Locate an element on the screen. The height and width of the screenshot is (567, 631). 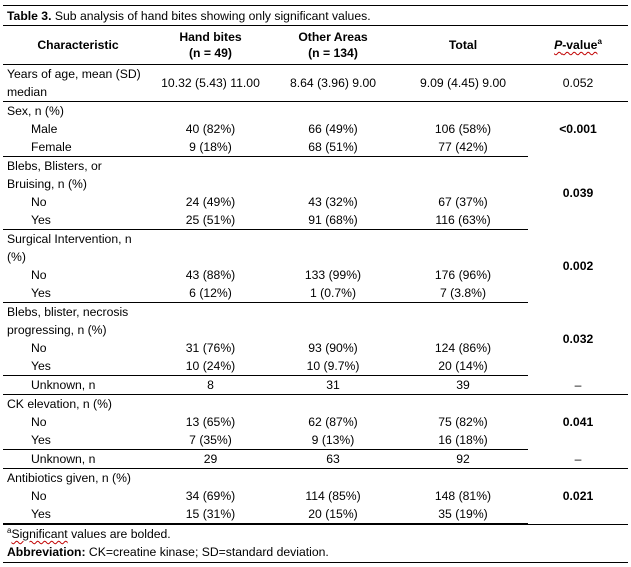
blebs-label-line1: Blebs, Blisters, or is located at coordinates (54, 166).